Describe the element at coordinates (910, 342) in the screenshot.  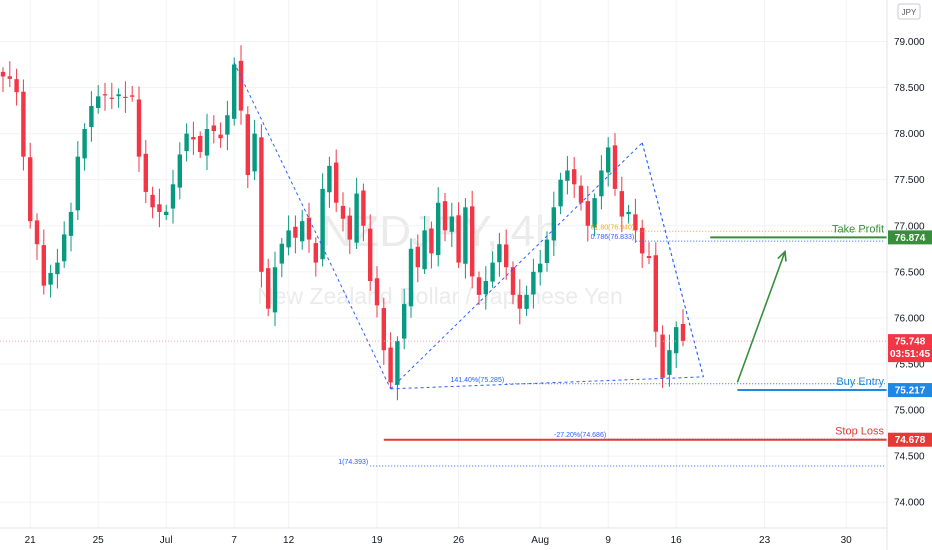
I see `last-price-value: 75.748` at that location.